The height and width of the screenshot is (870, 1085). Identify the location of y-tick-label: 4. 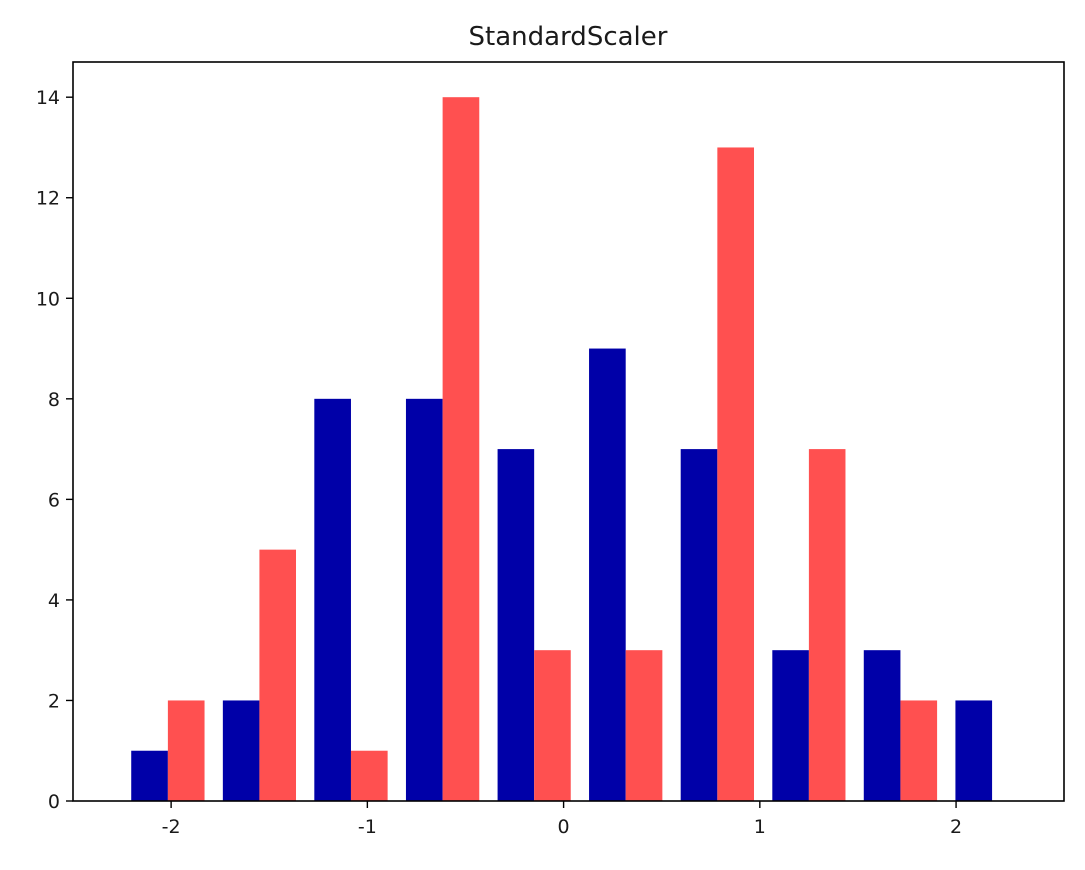
(54, 601).